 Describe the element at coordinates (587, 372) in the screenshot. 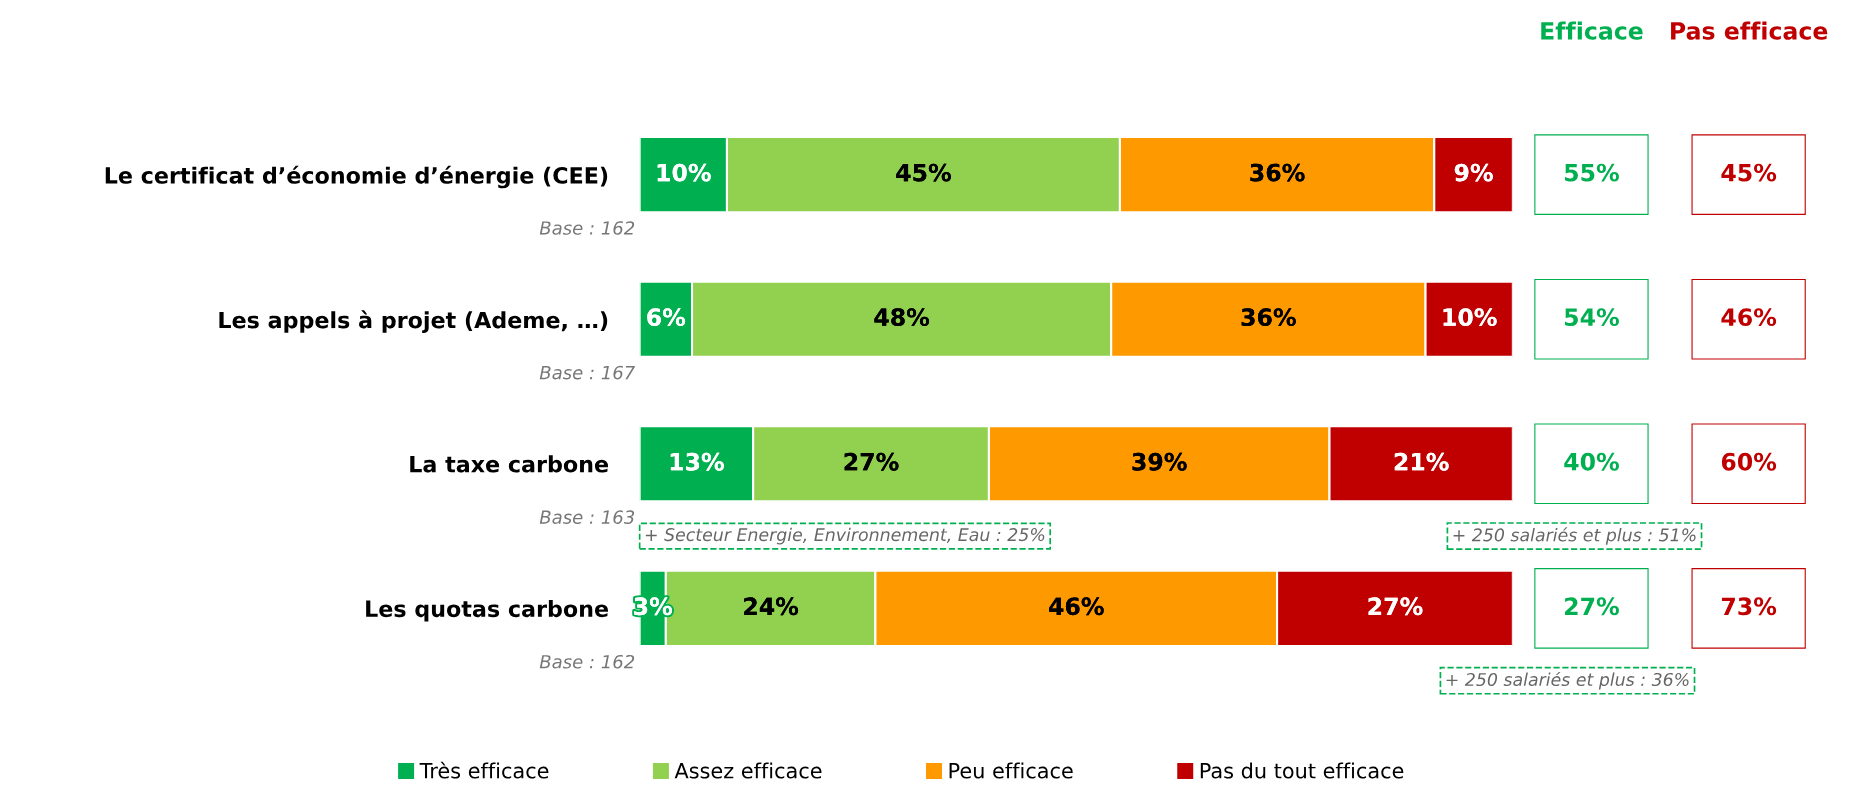

I see `text: Base : 167` at that location.